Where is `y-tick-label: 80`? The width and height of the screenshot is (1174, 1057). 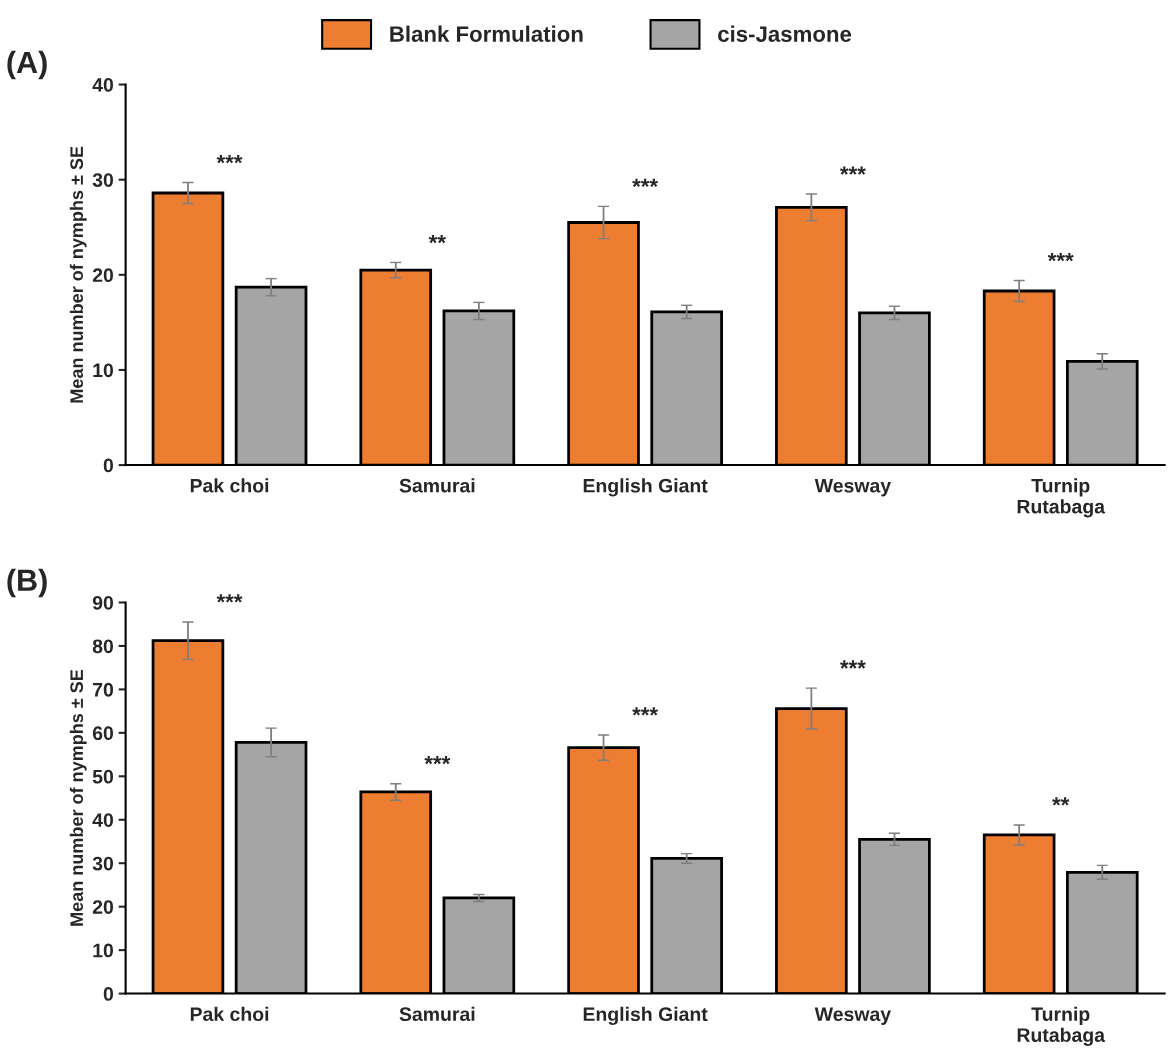 y-tick-label: 80 is located at coordinates (103, 646).